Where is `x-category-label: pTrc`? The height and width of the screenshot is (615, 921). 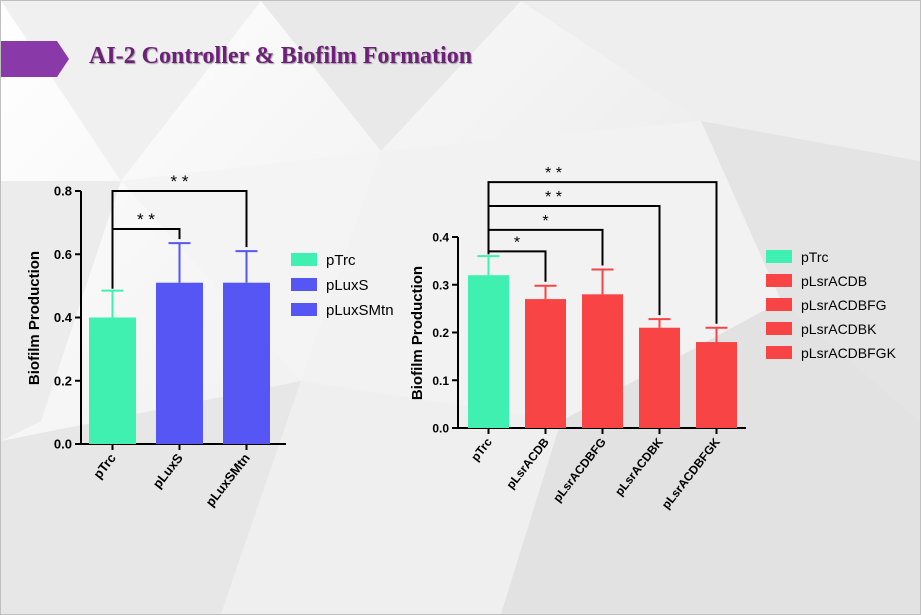
x-category-label: pTrc is located at coordinates (481, 449).